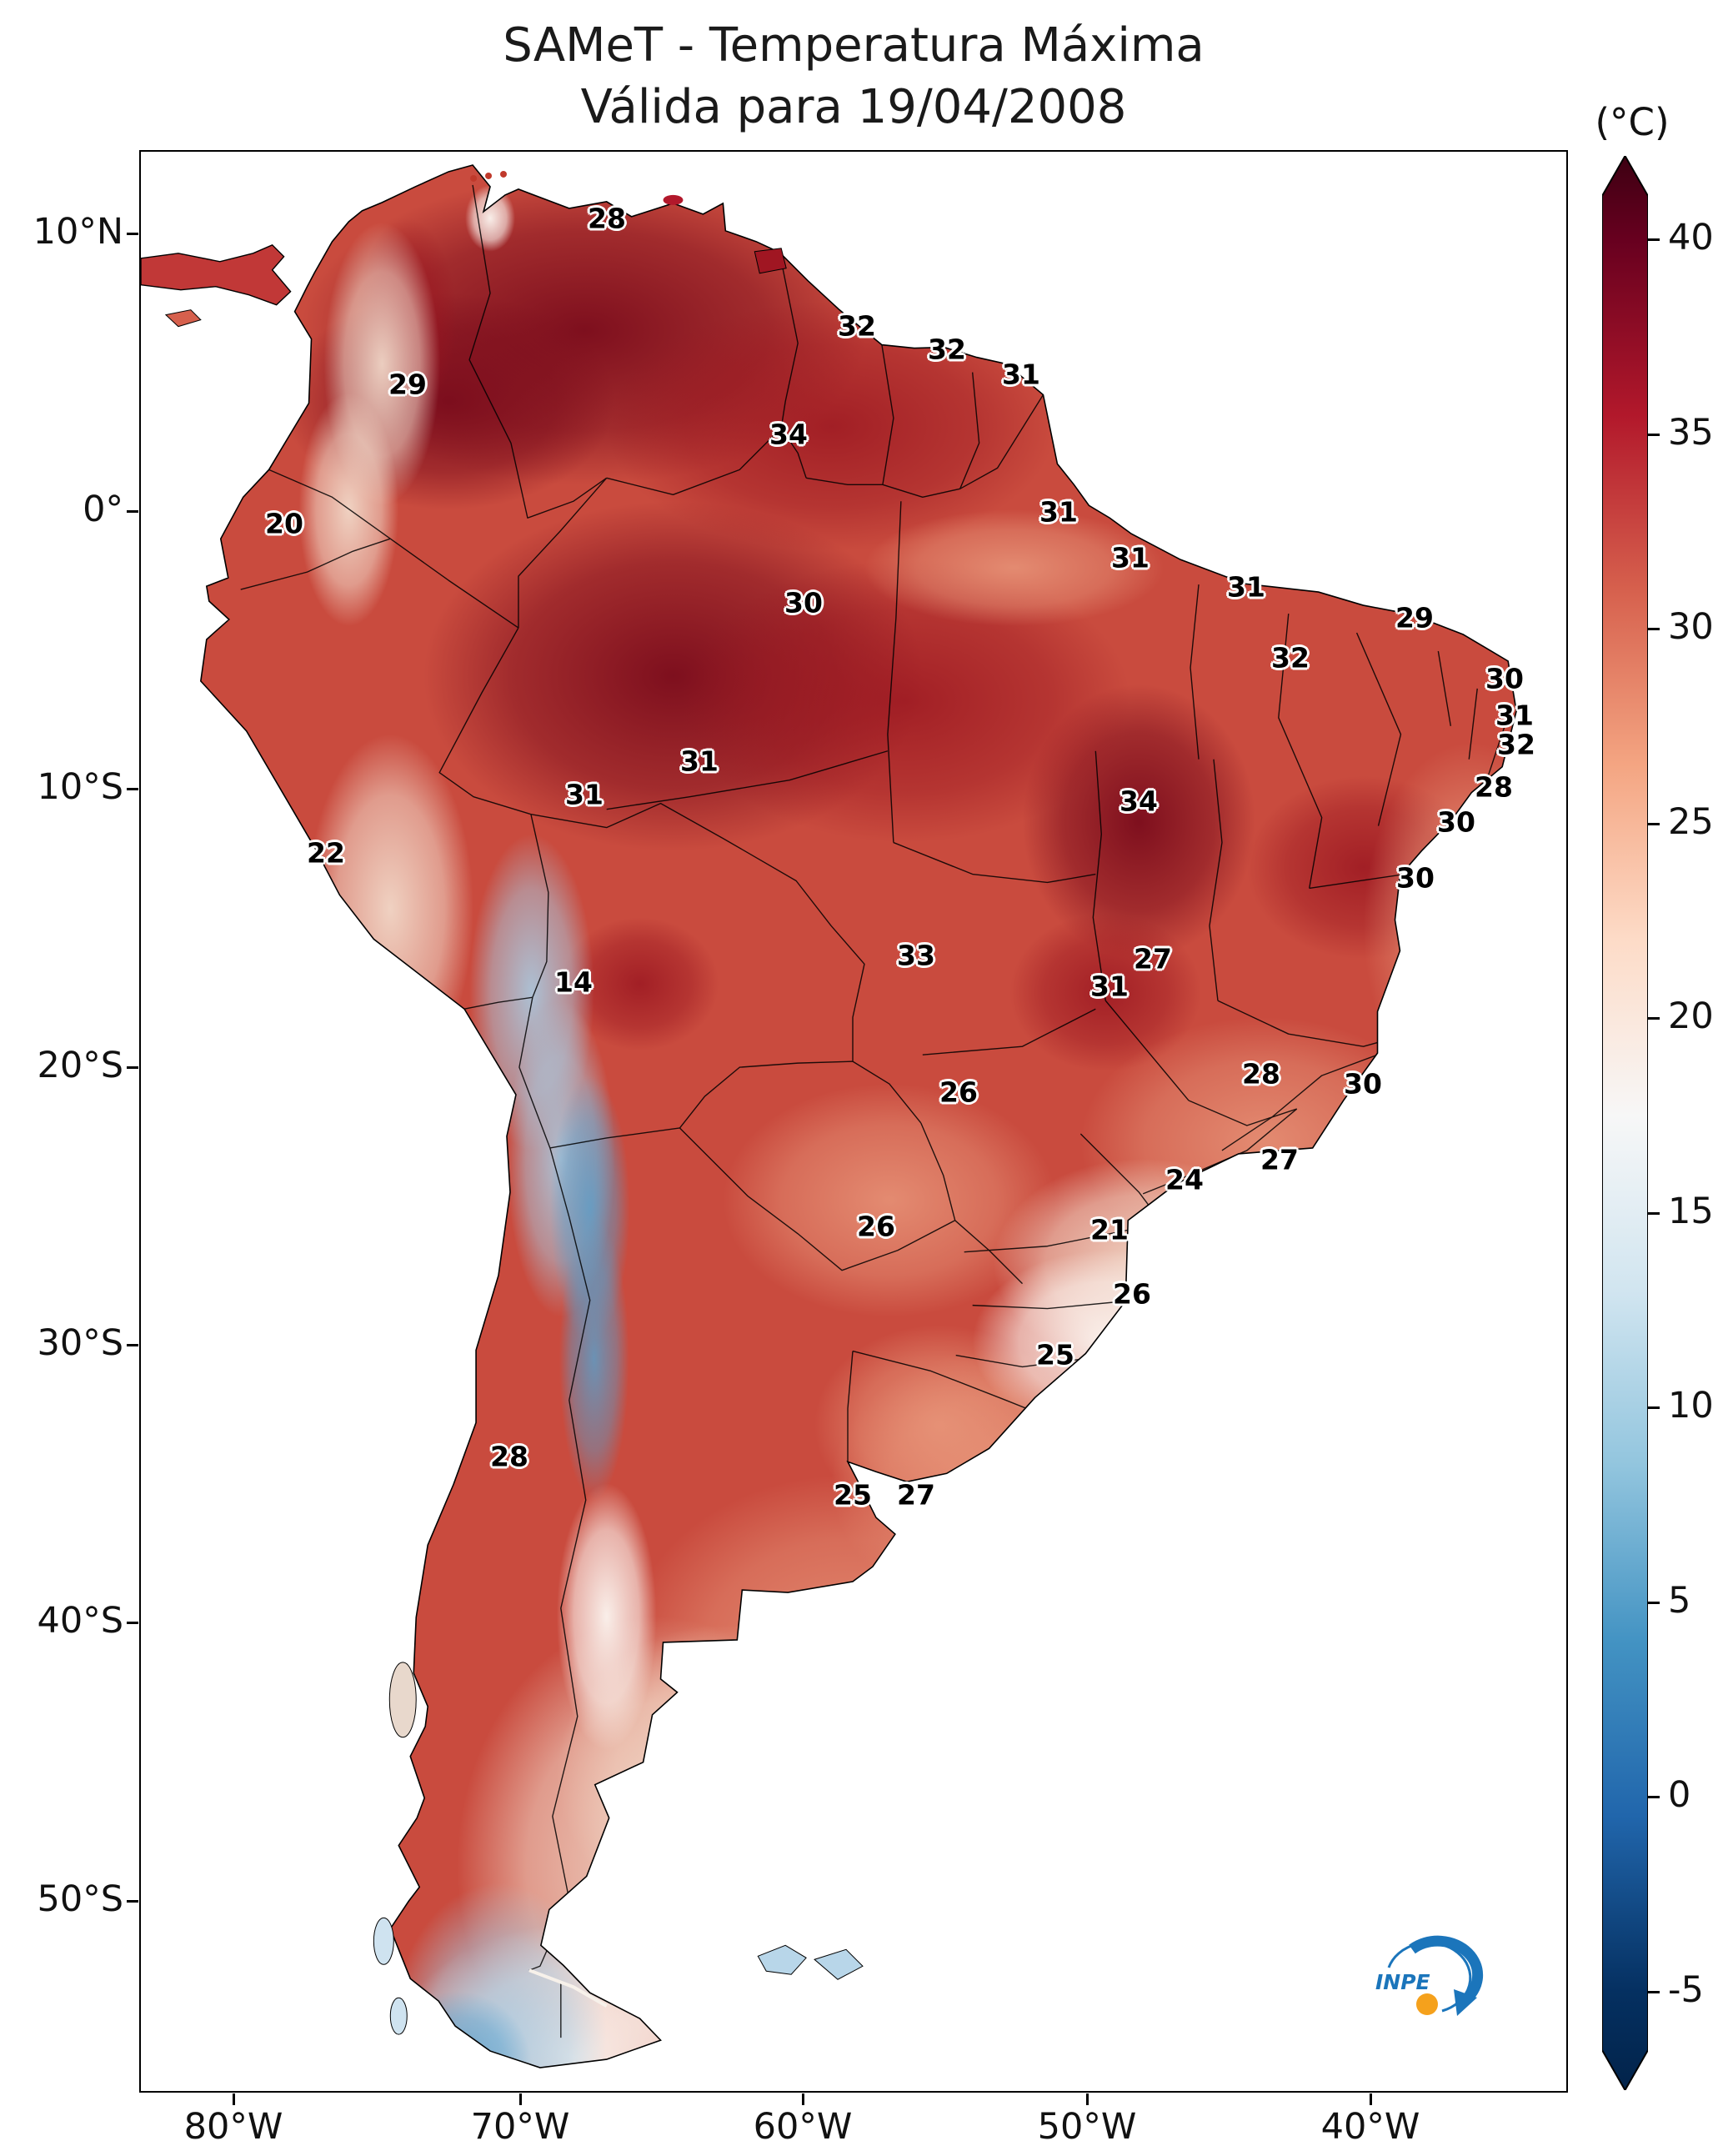 Image resolution: width=1723 pixels, height=2156 pixels. What do you see at coordinates (80, 787) in the screenshot?
I see `latitude-tick-label: 10°S` at bounding box center [80, 787].